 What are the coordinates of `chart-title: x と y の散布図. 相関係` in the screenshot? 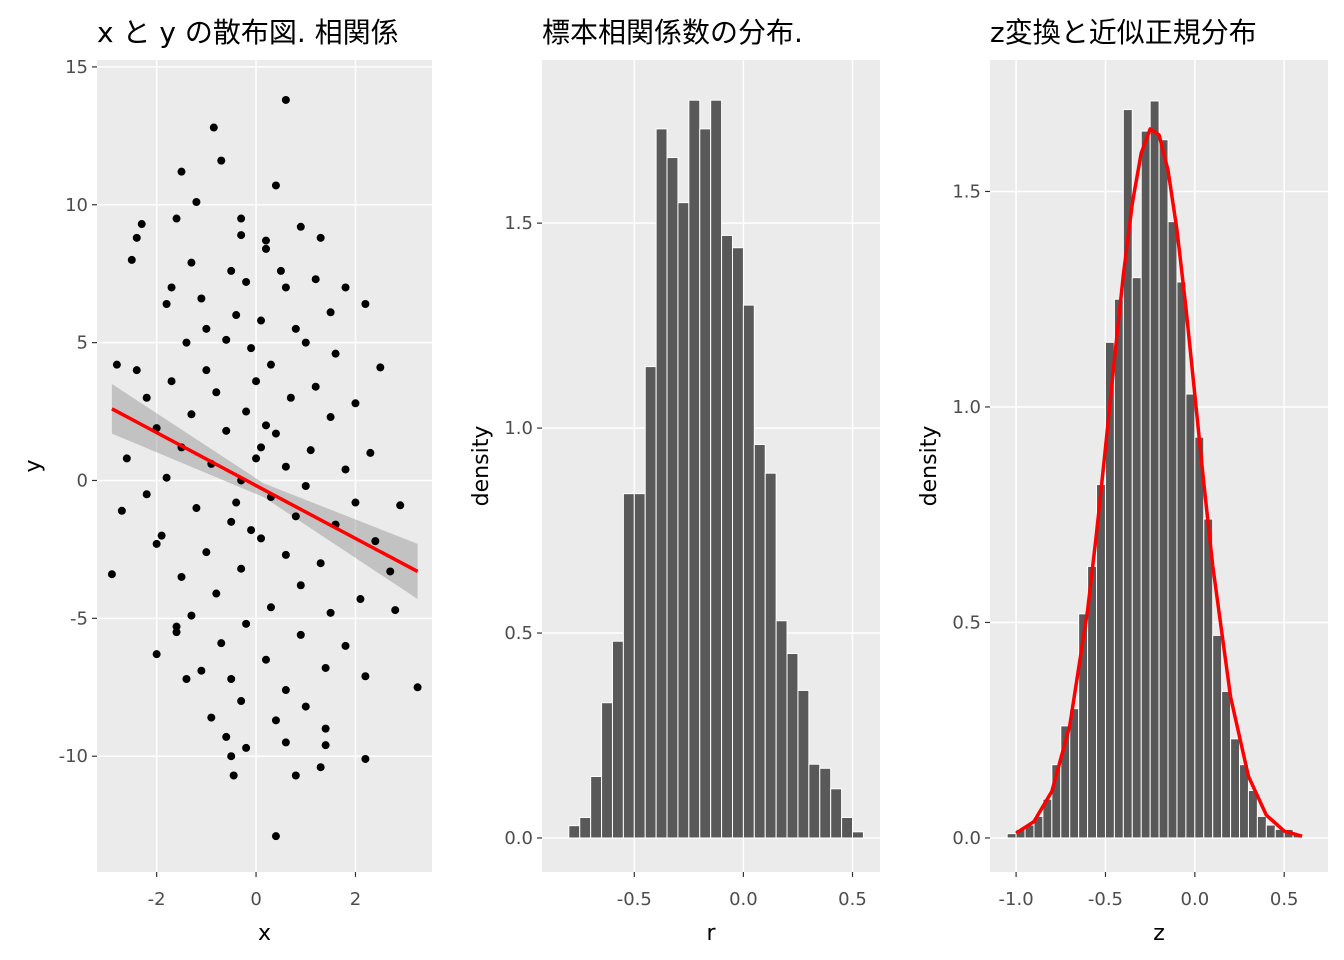 It's located at (248, 32).